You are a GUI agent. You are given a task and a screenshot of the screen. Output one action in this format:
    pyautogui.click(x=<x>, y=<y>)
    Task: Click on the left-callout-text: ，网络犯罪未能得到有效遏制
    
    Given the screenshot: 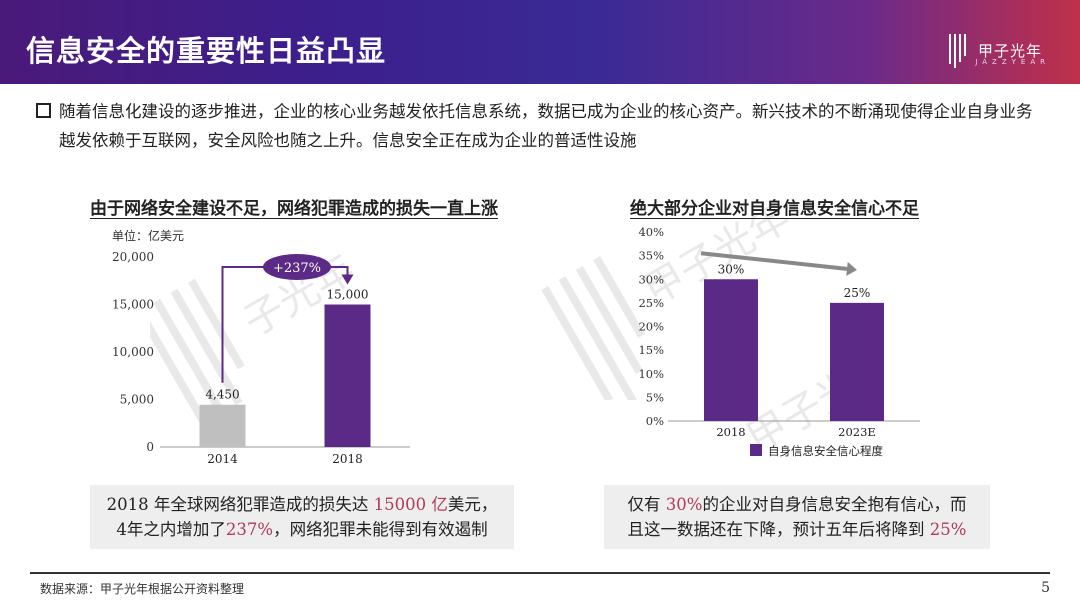 What is the action you would take?
    pyautogui.click(x=380, y=529)
    